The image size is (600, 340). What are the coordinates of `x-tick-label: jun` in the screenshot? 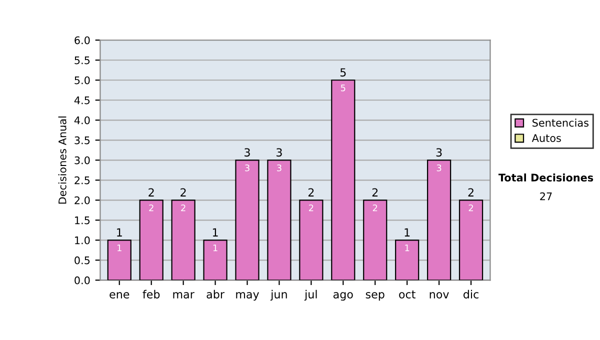 It's located at (278, 295).